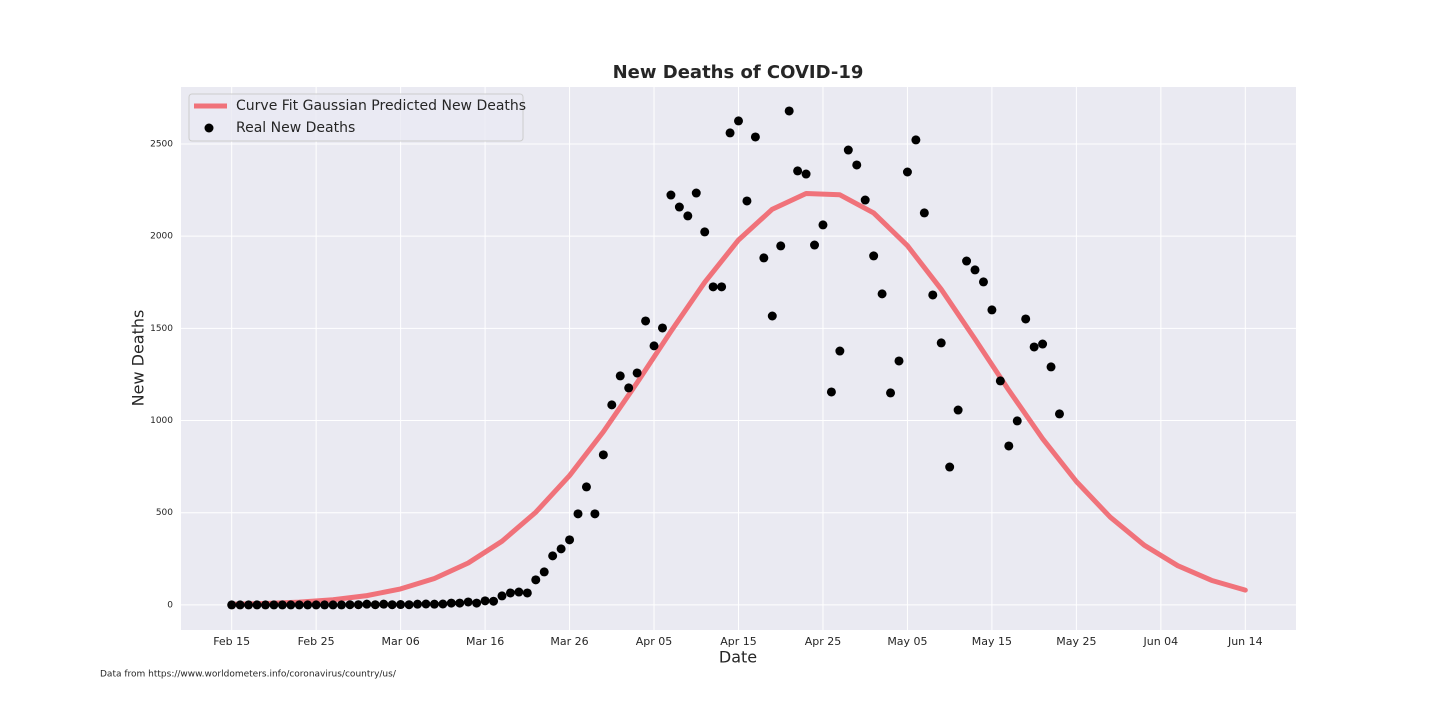  What do you see at coordinates (209, 128) in the screenshot?
I see `legend-marker` at bounding box center [209, 128].